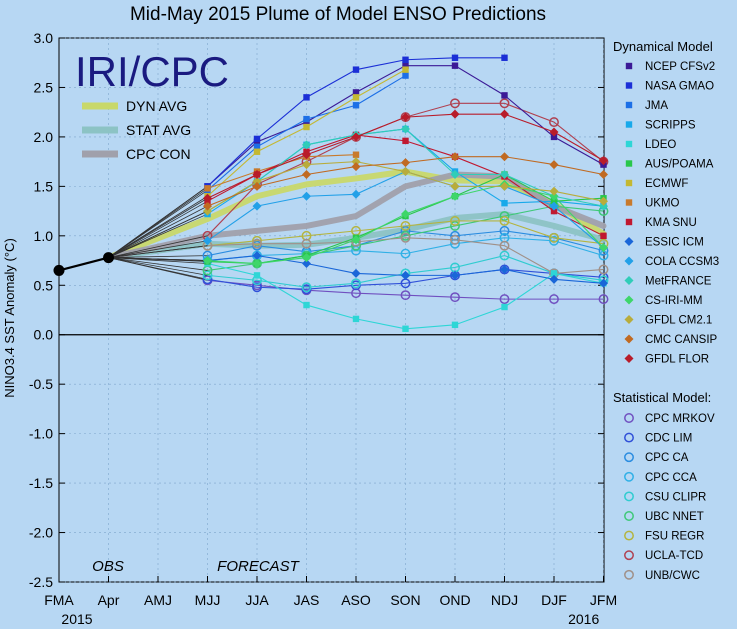  What do you see at coordinates (671, 478) in the screenshot?
I see `legend-label: CPC CCA` at bounding box center [671, 478].